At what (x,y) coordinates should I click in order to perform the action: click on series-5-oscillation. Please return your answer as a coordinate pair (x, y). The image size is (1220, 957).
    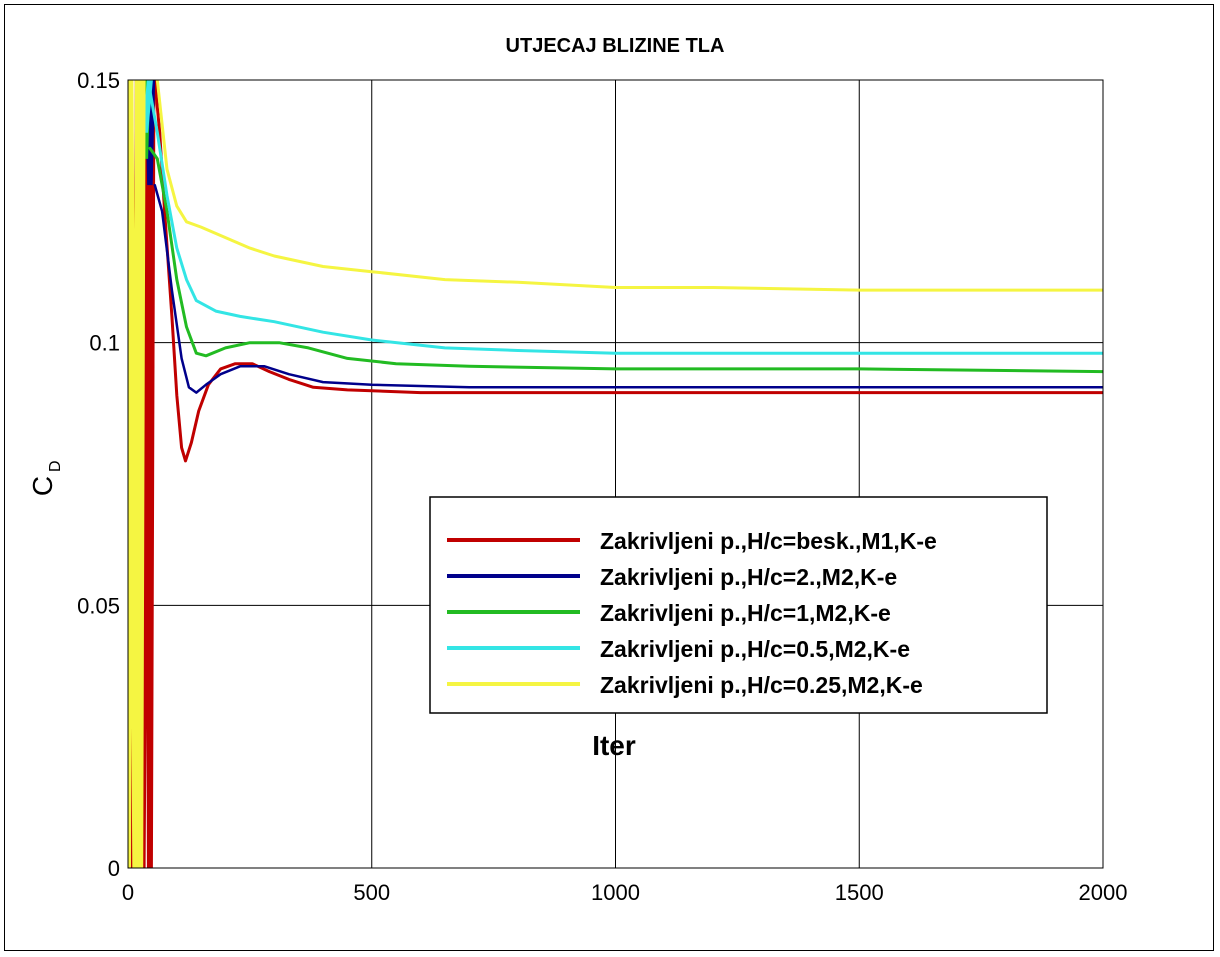
    Looking at the image, I should click on (137, 474).